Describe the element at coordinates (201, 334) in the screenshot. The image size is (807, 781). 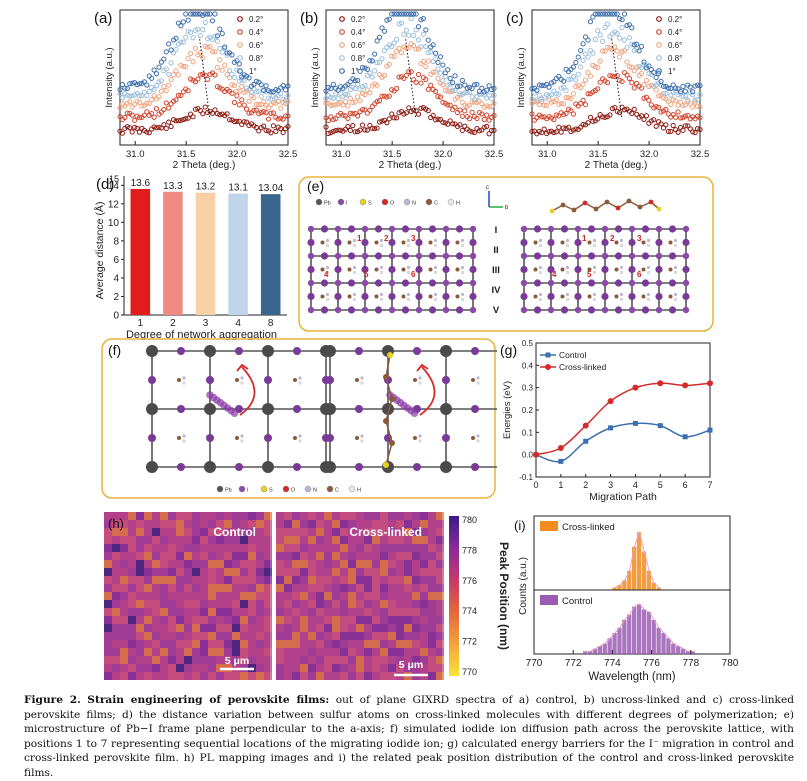
I see `x-axis-label: Degree of network aggregation` at that location.